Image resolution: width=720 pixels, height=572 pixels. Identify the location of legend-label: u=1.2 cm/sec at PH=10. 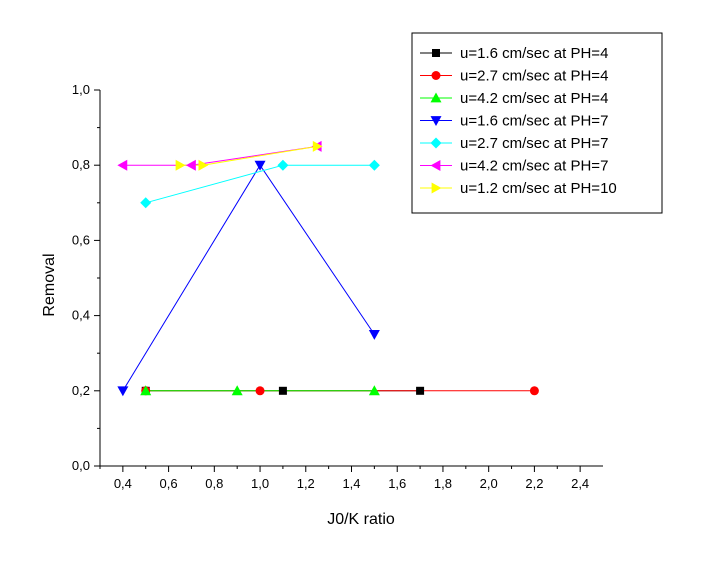
(538, 188).